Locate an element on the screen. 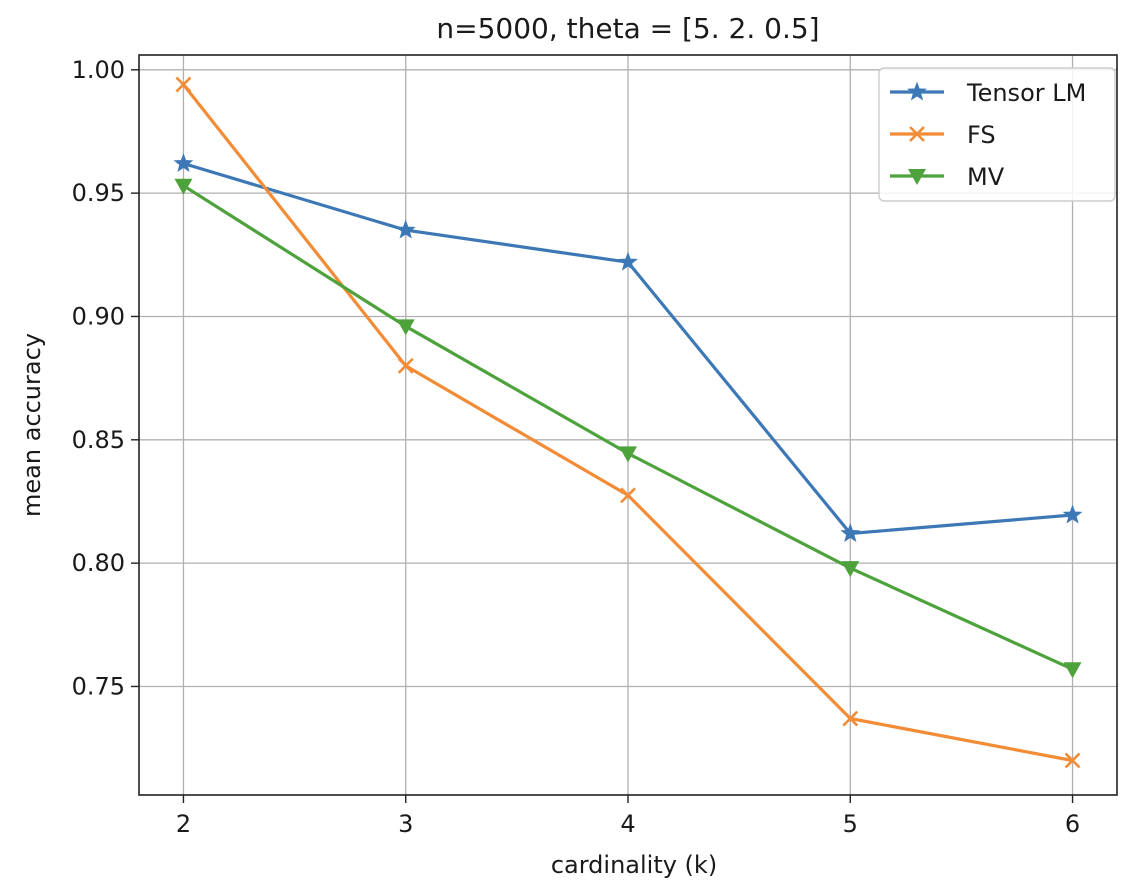  legend-marker-tensor-lm is located at coordinates (917, 91).